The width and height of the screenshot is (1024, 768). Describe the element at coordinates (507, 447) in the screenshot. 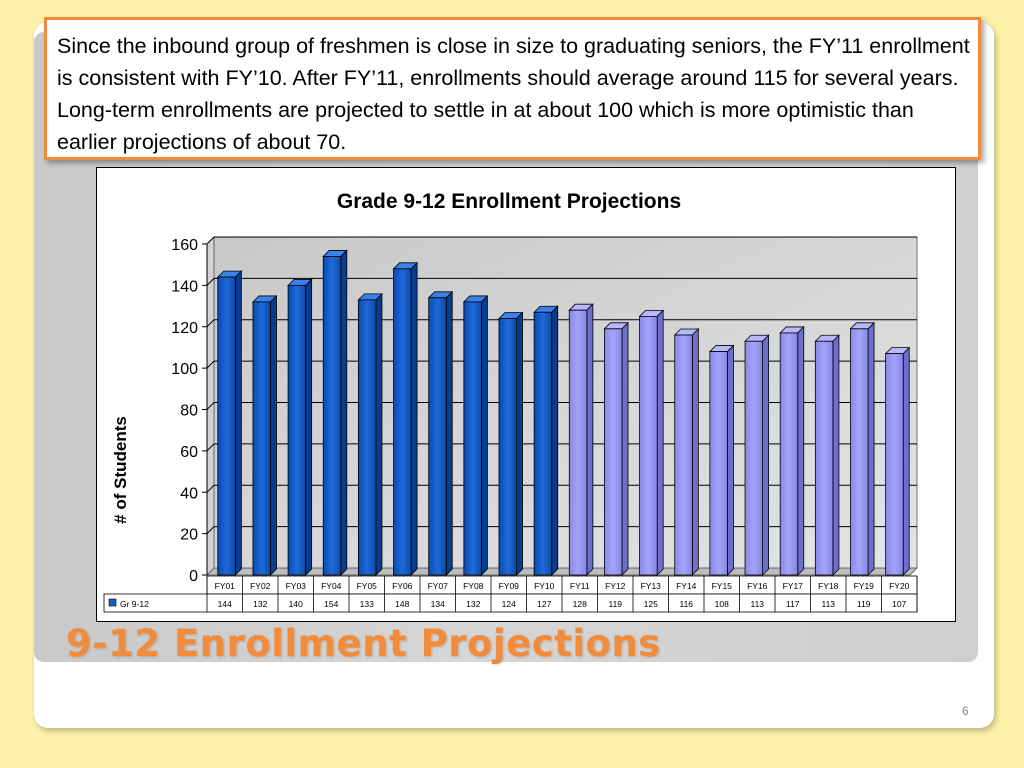

I see `bar-fy09` at that location.